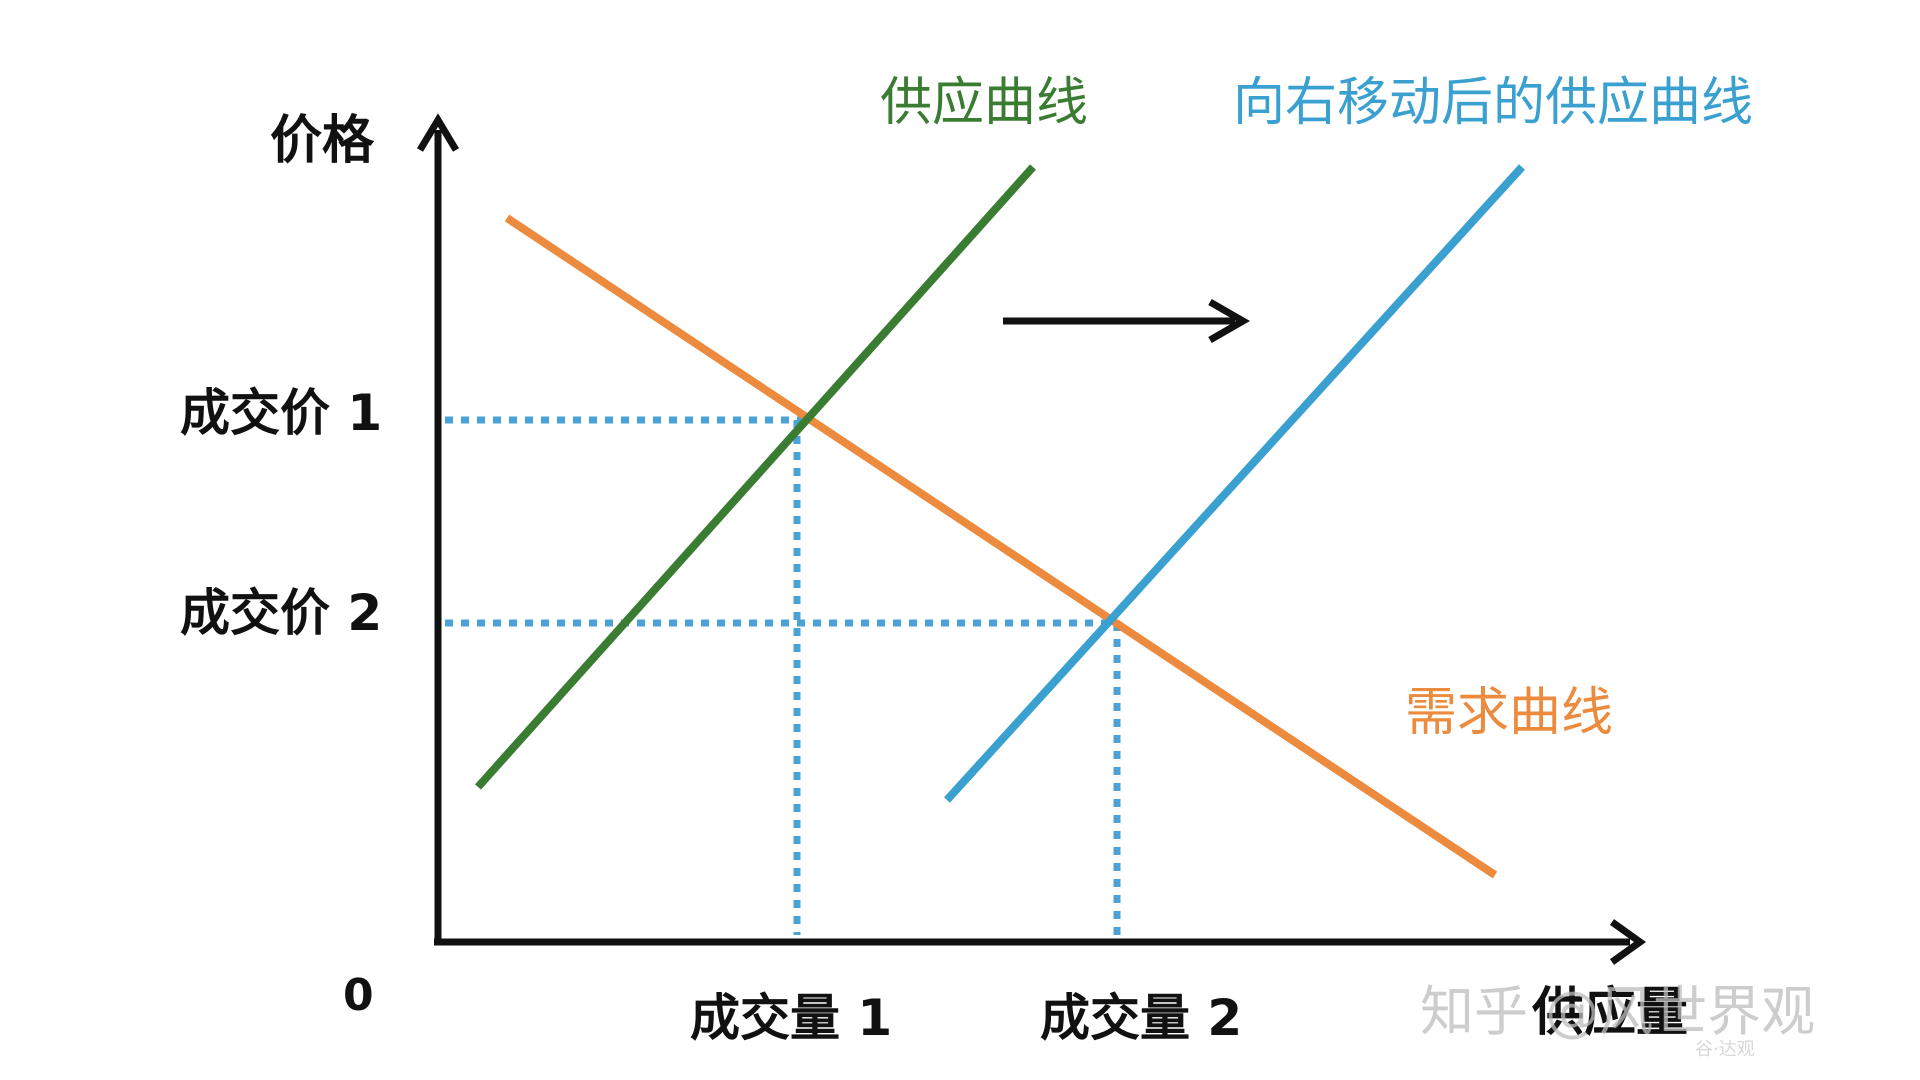 This screenshot has width=1920, height=1080. I want to click on y-axis-label: 价格, so click(322, 141).